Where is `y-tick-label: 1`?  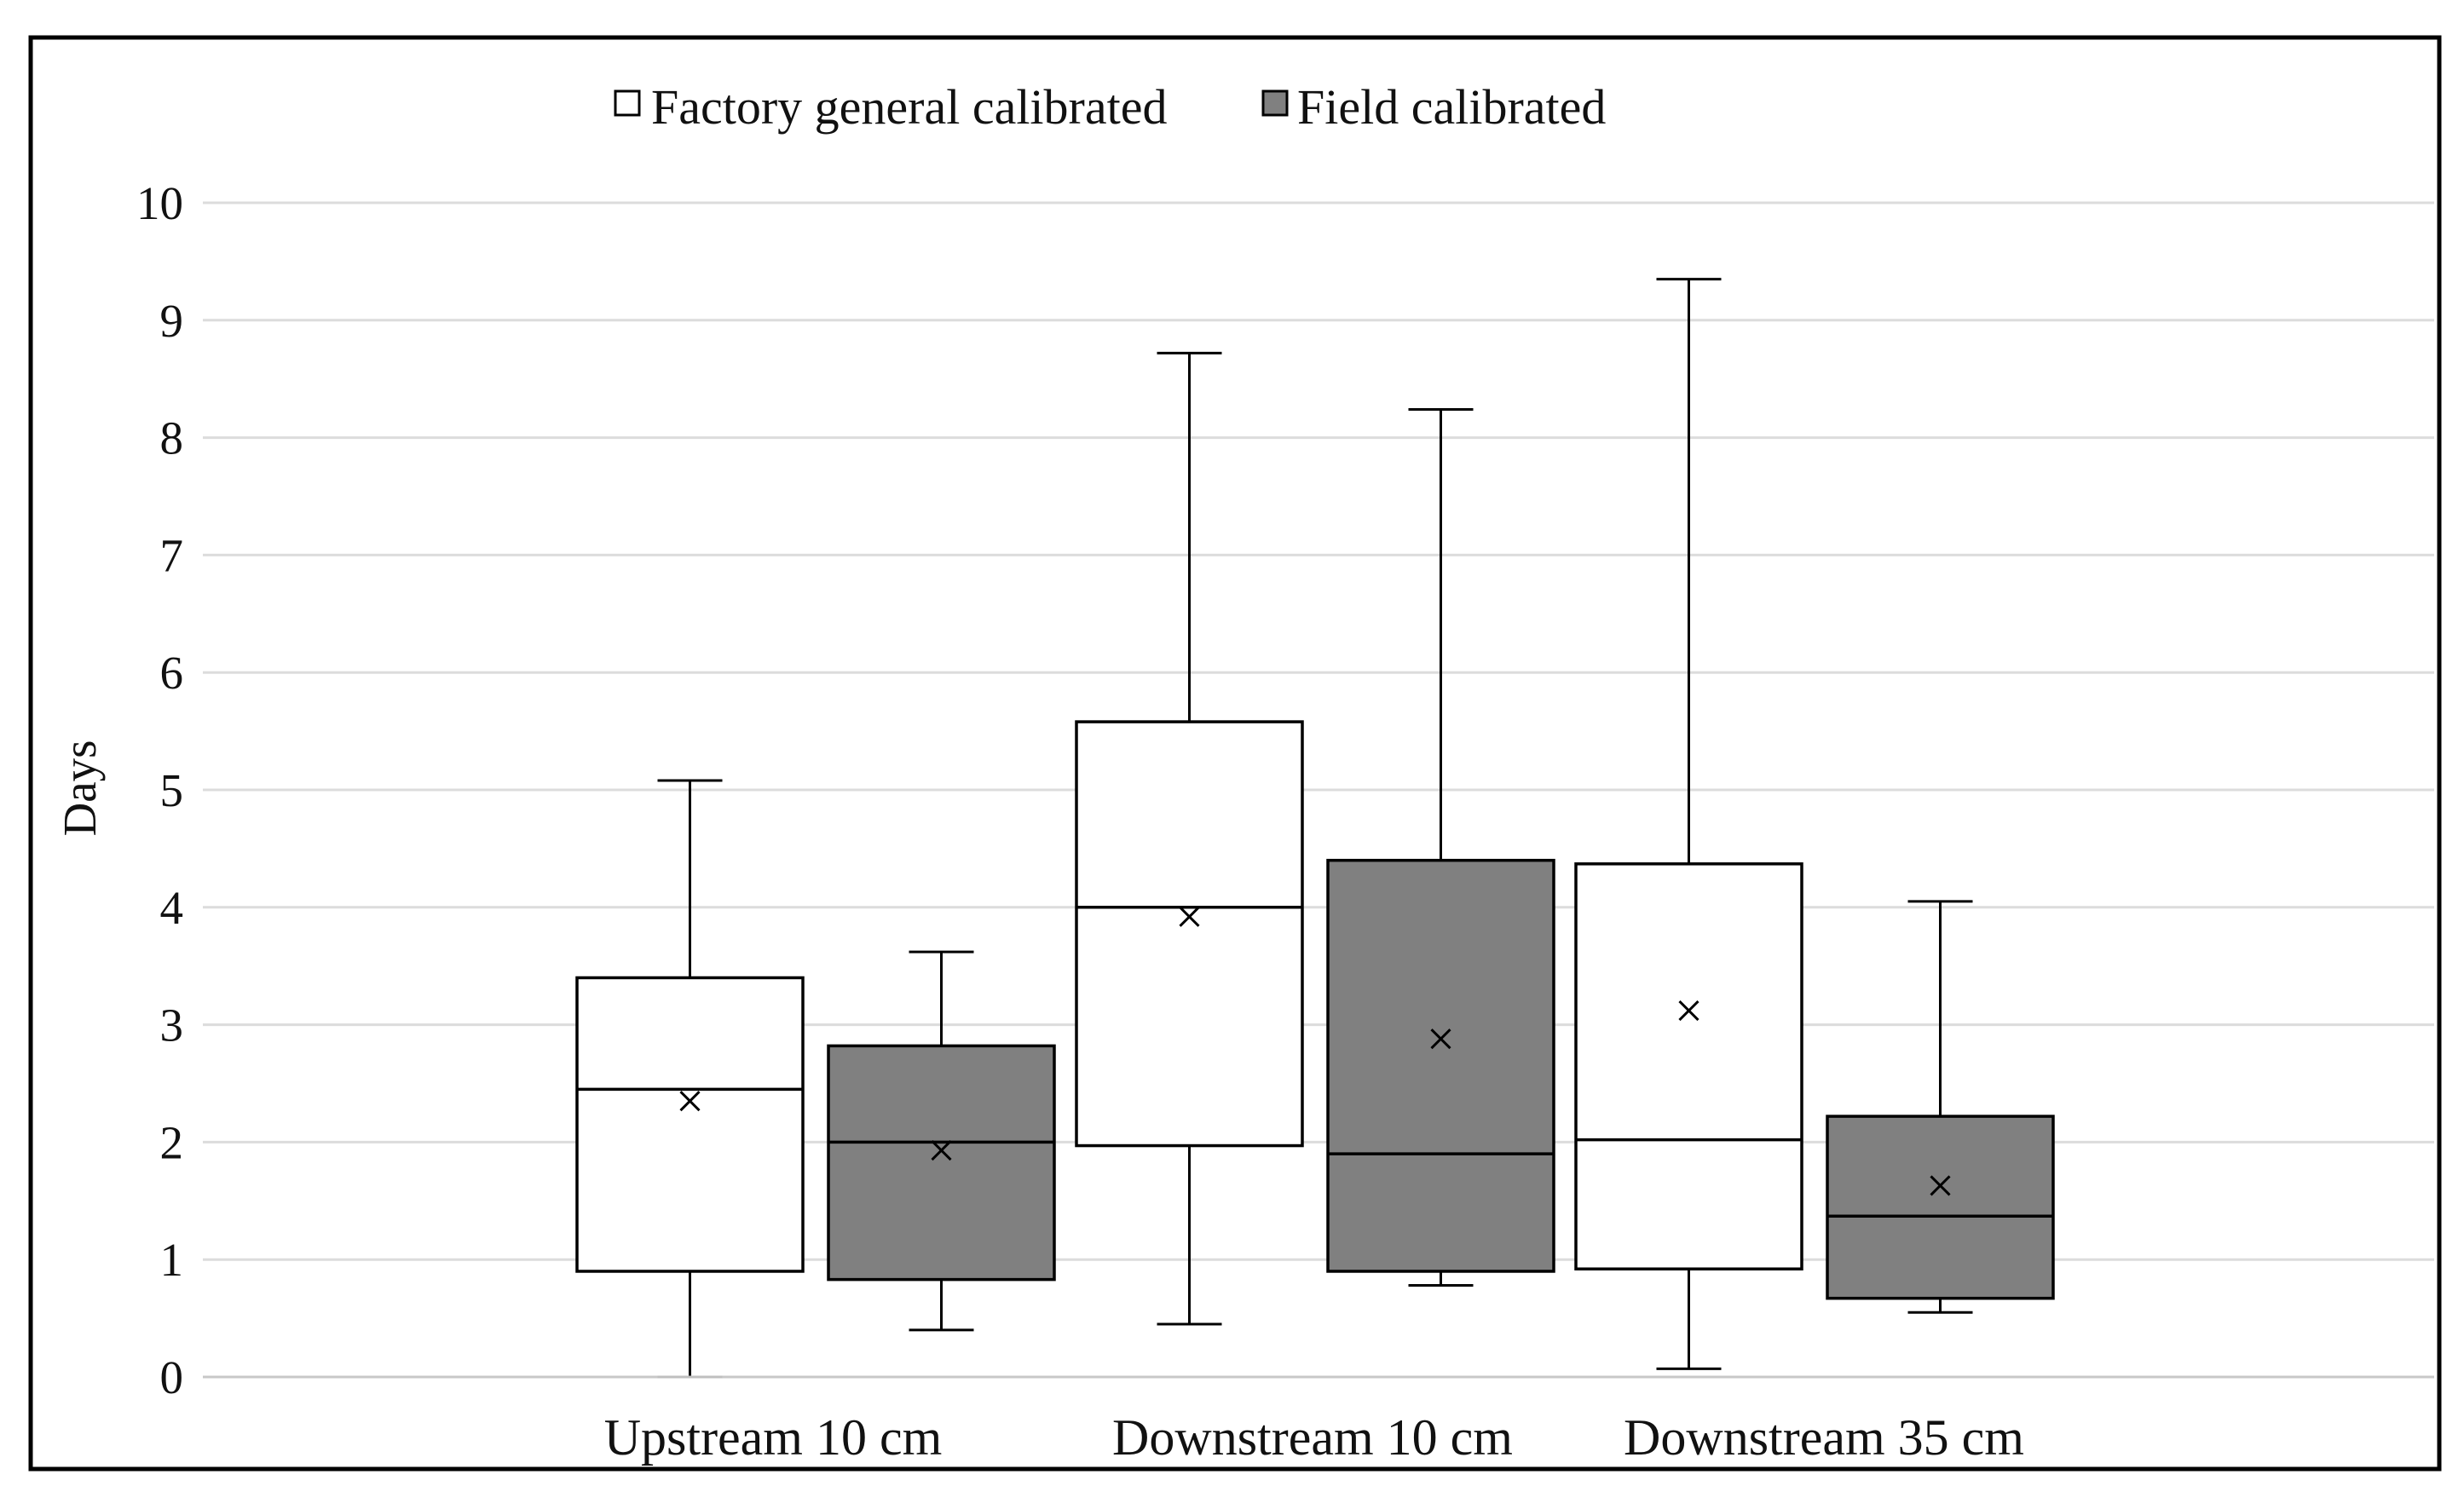 y-tick-label: 1 is located at coordinates (172, 1260).